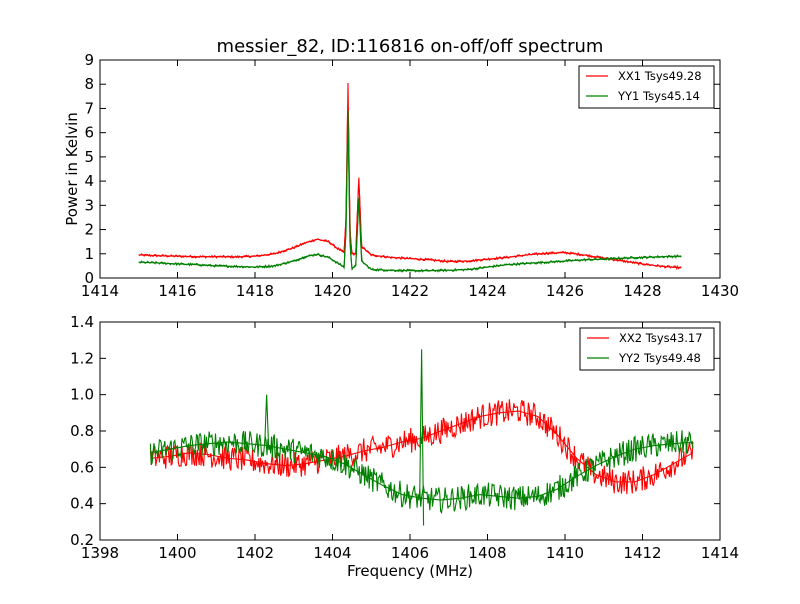 The image size is (800, 604). What do you see at coordinates (82, 504) in the screenshot?
I see `bottom-y-tick-label: 0.4` at bounding box center [82, 504].